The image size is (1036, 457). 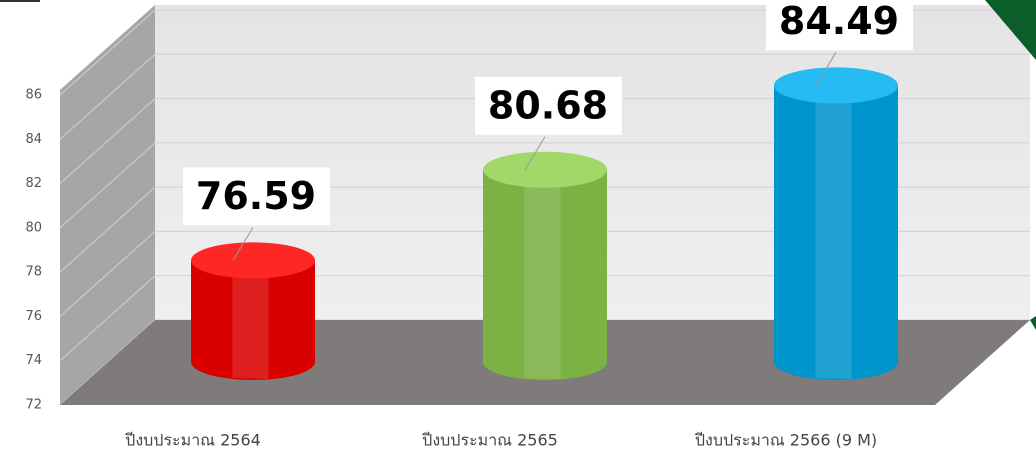 What do you see at coordinates (33, 227) in the screenshot?
I see `y-tick-label: 80` at bounding box center [33, 227].